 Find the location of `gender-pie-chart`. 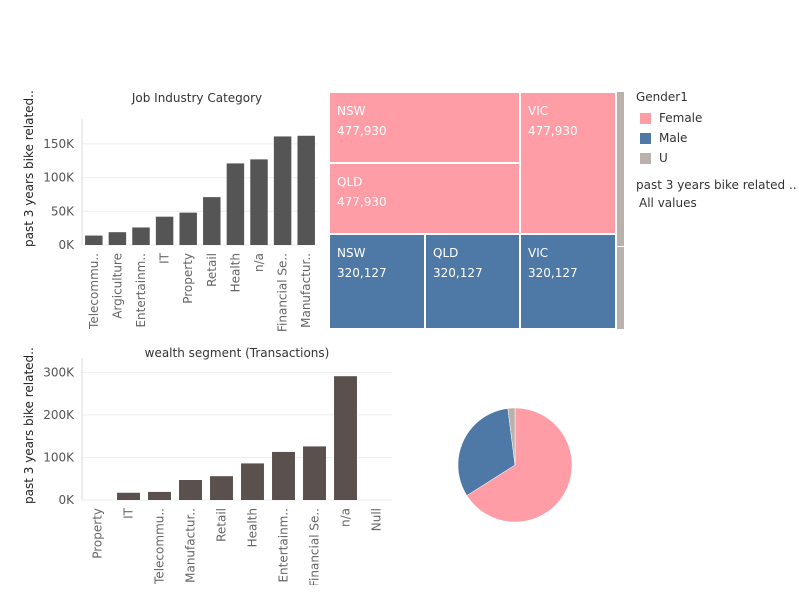

gender-pie-chart is located at coordinates (515, 465).